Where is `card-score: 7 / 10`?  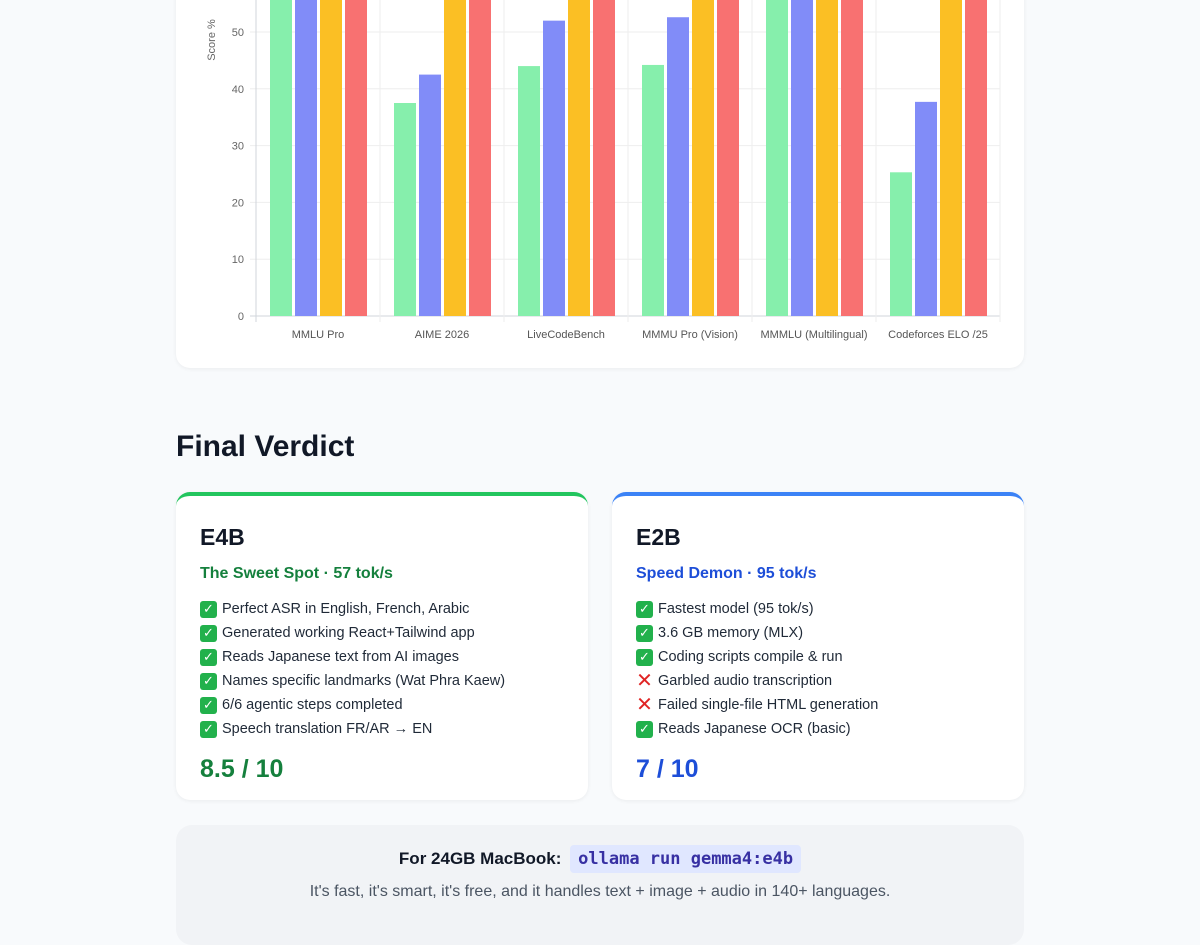
card-score: 7 / 10 is located at coordinates (667, 769).